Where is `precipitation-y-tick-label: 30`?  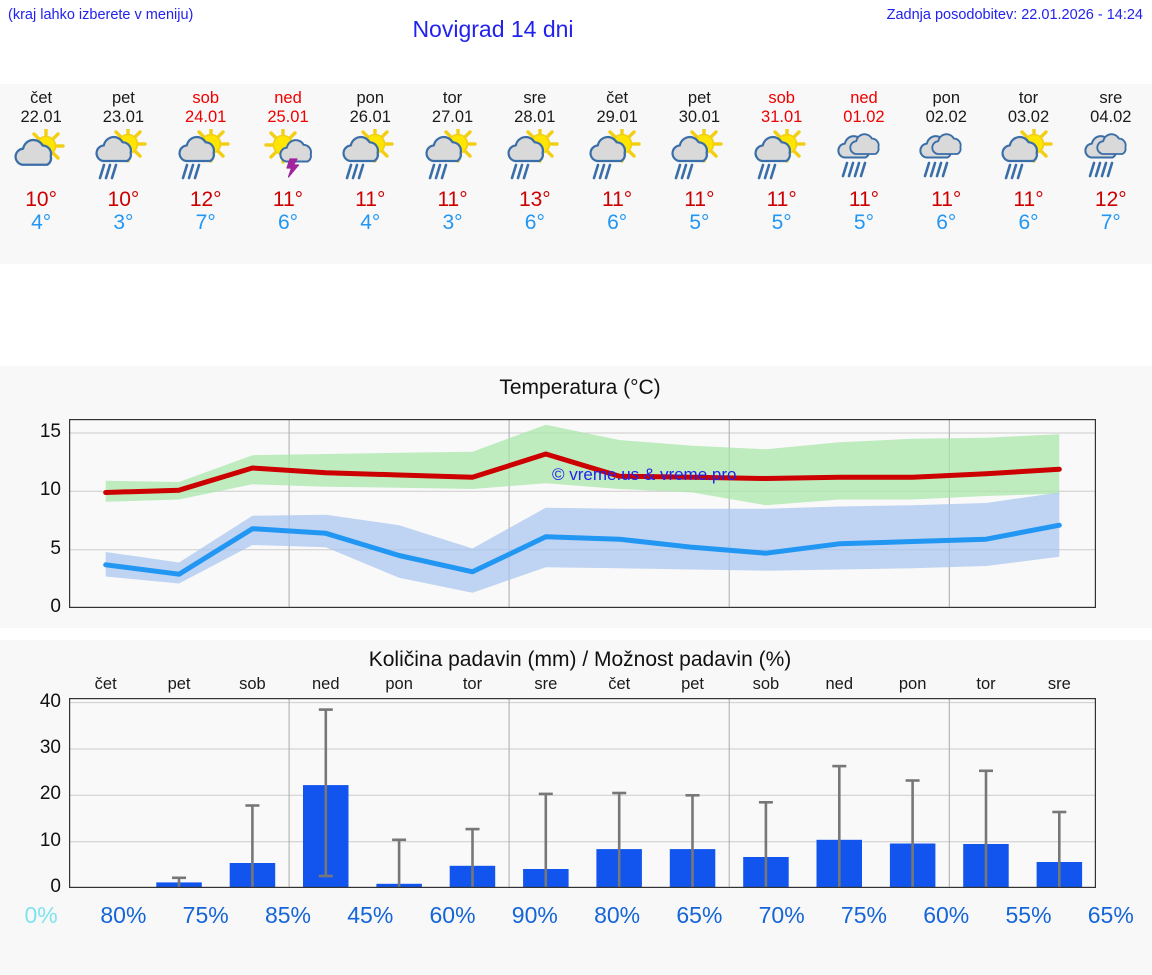
precipitation-y-tick-label: 30 is located at coordinates (50, 747).